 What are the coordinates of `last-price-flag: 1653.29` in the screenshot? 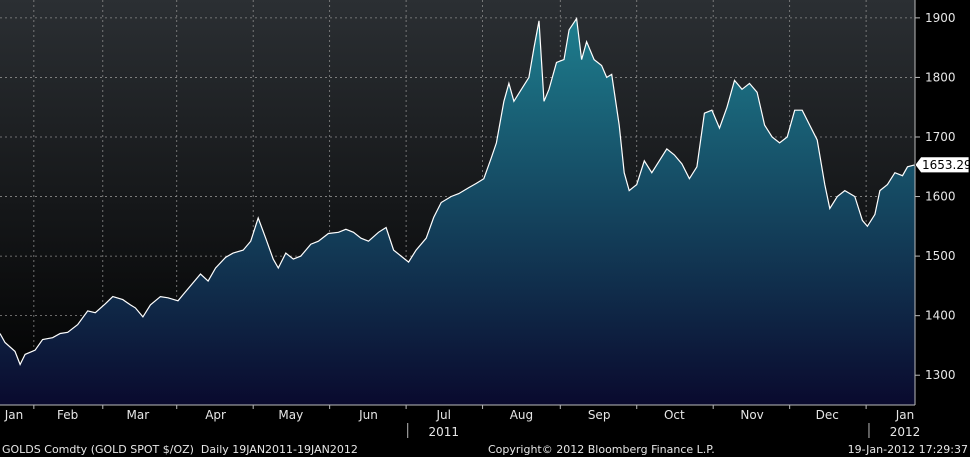 It's located at (942, 165).